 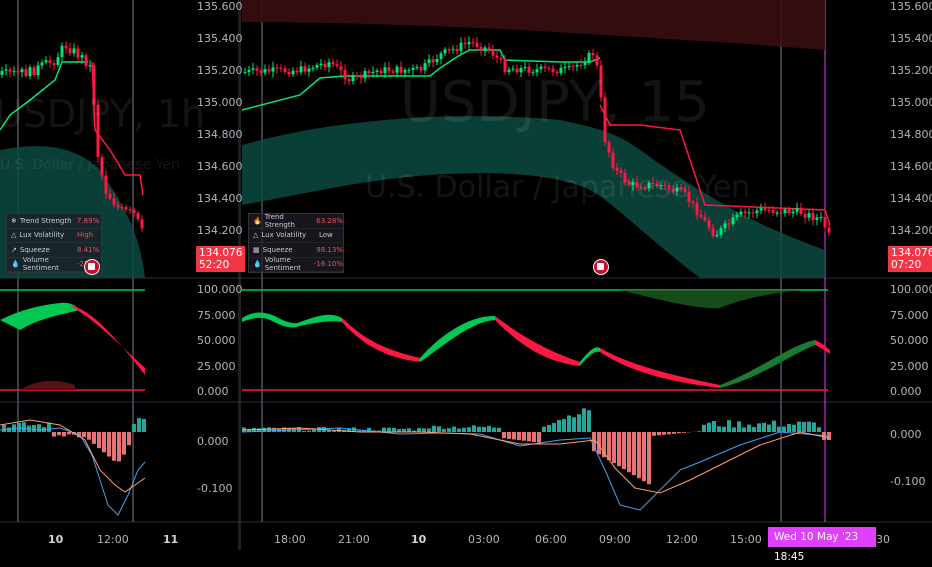 I want to click on price-axis-label: 135.600, so click(x=911, y=6).